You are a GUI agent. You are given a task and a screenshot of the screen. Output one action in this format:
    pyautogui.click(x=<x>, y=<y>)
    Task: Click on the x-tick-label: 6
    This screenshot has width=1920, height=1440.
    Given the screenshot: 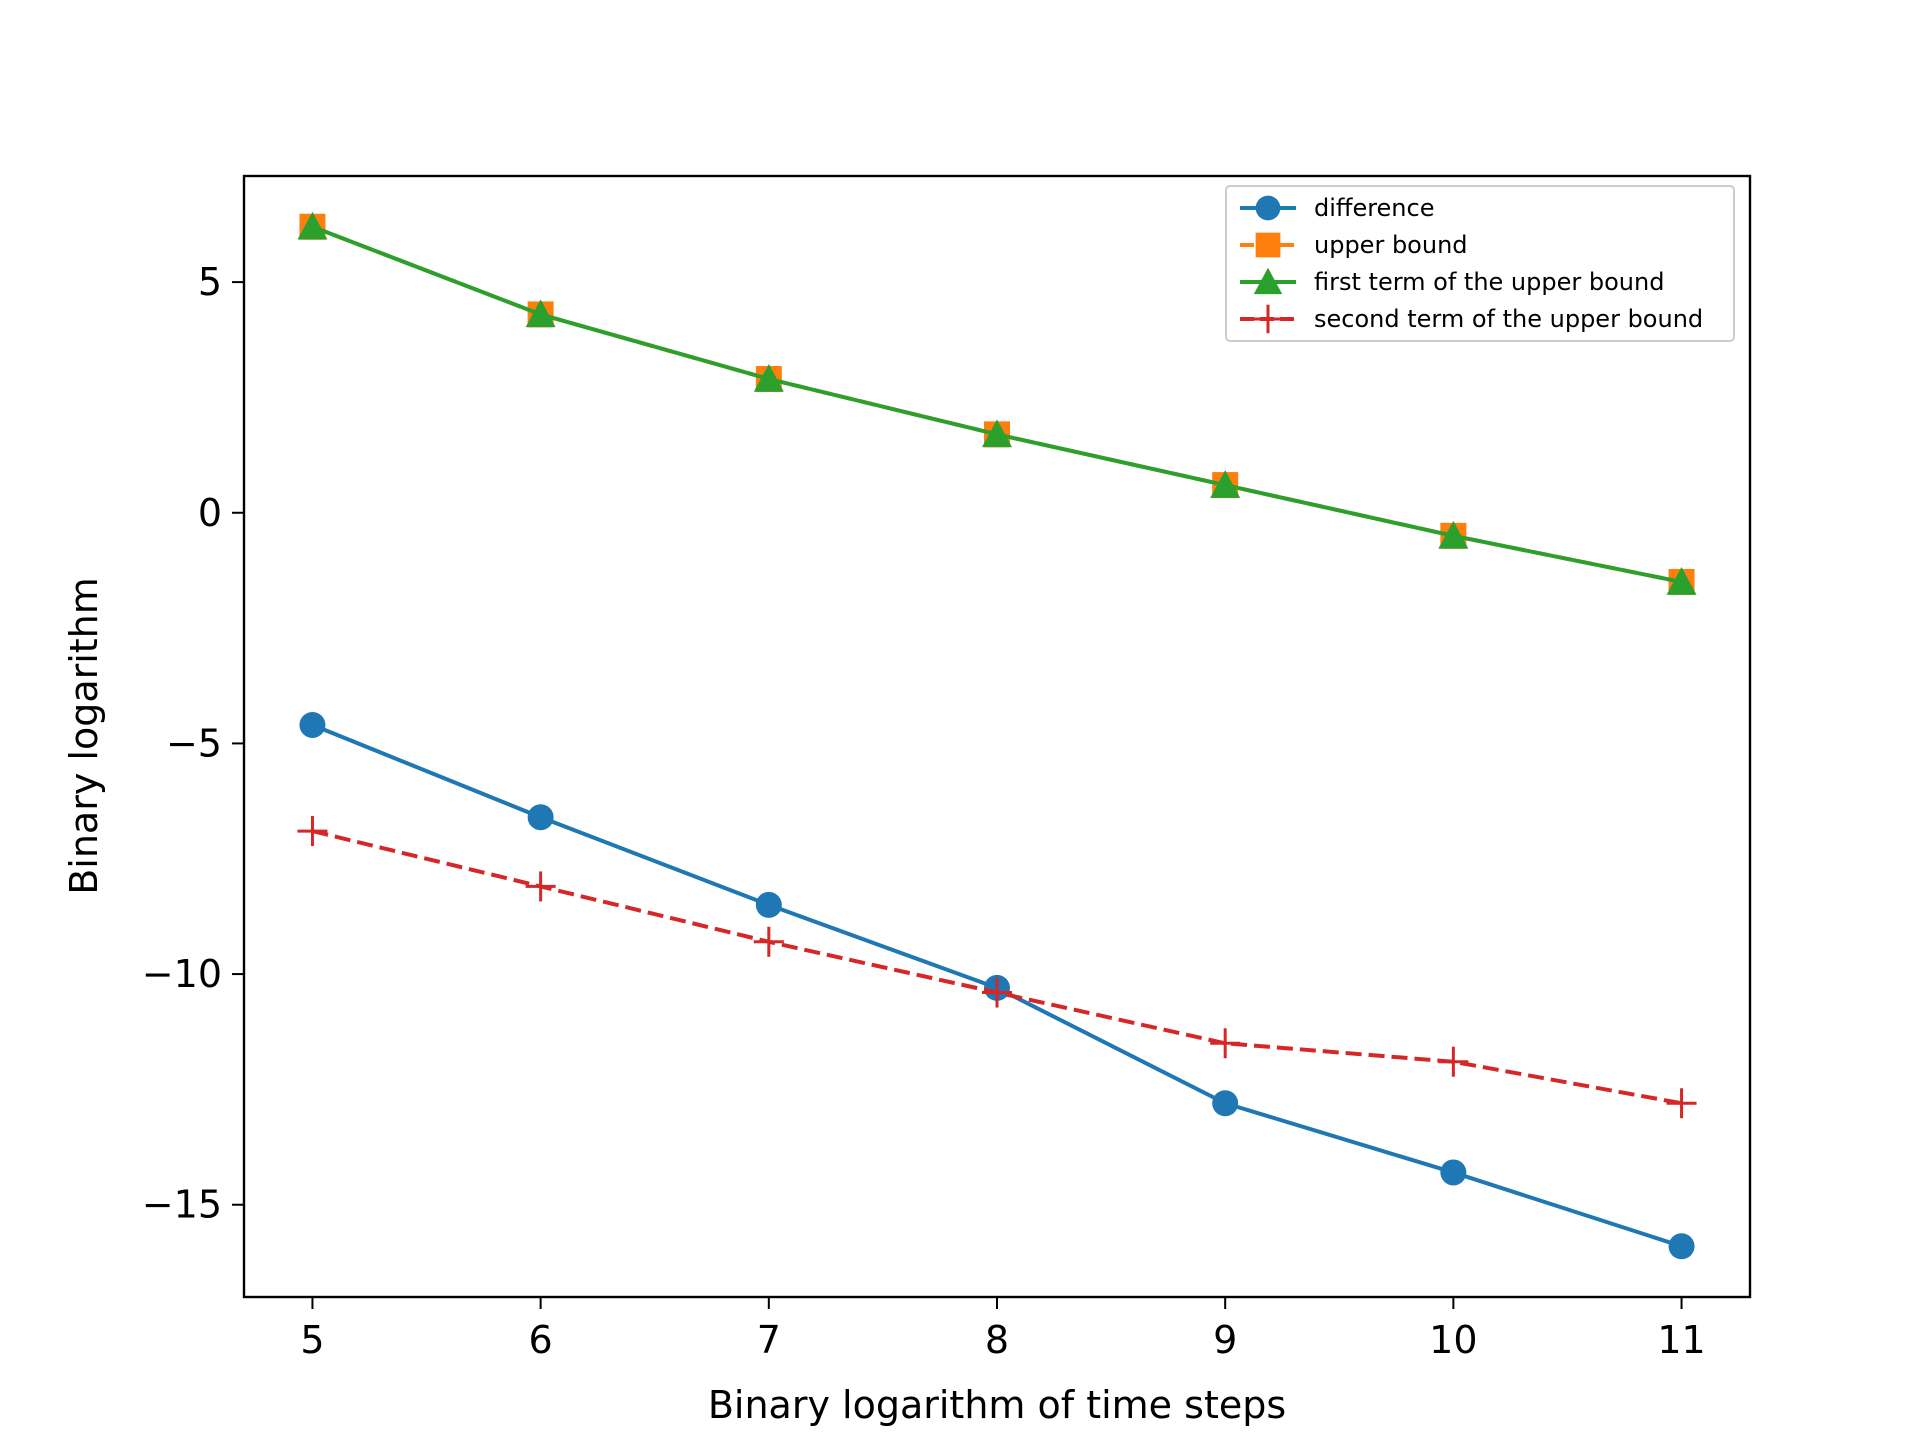 What is the action you would take?
    pyautogui.click(x=541, y=1340)
    